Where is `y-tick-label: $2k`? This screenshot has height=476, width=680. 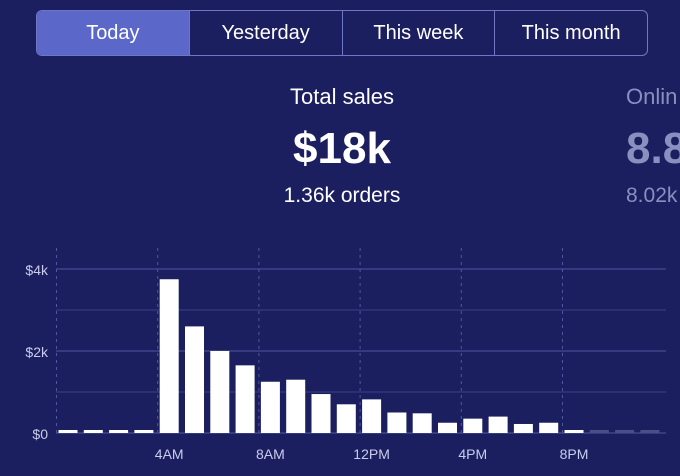 y-tick-label: $2k is located at coordinates (37, 352).